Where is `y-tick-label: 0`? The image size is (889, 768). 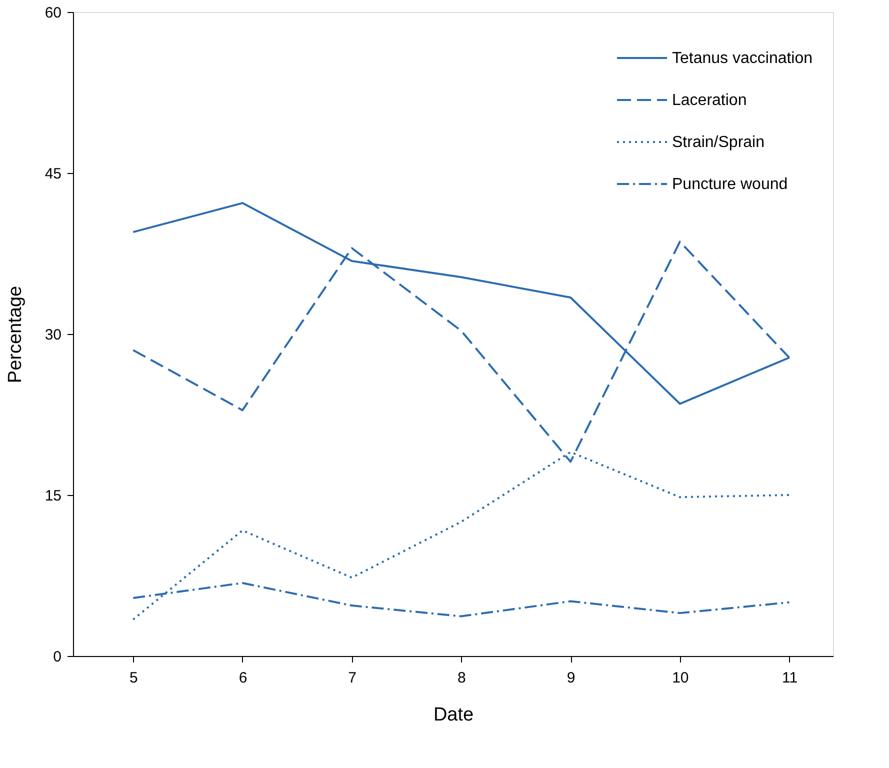 y-tick-label: 0 is located at coordinates (57, 657).